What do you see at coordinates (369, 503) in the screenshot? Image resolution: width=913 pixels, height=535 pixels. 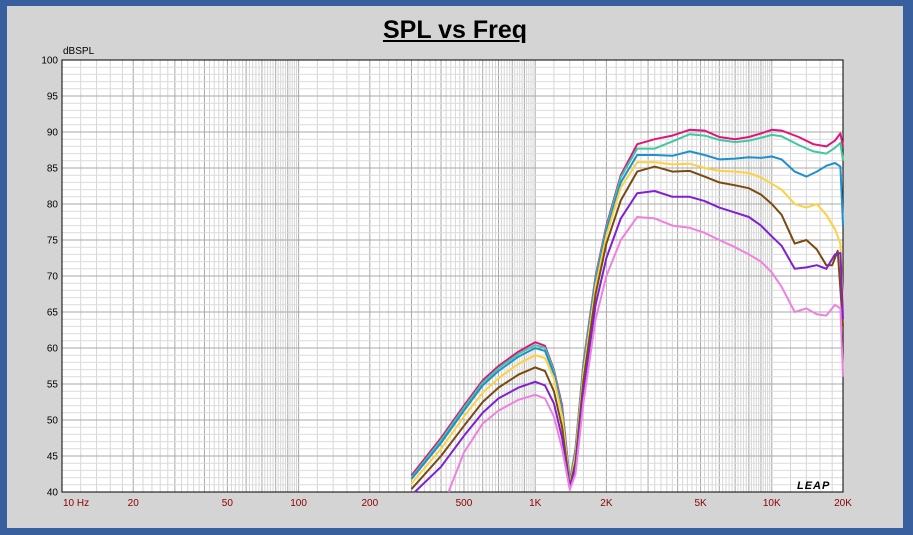 I see `x-tick-label: 200` at bounding box center [369, 503].